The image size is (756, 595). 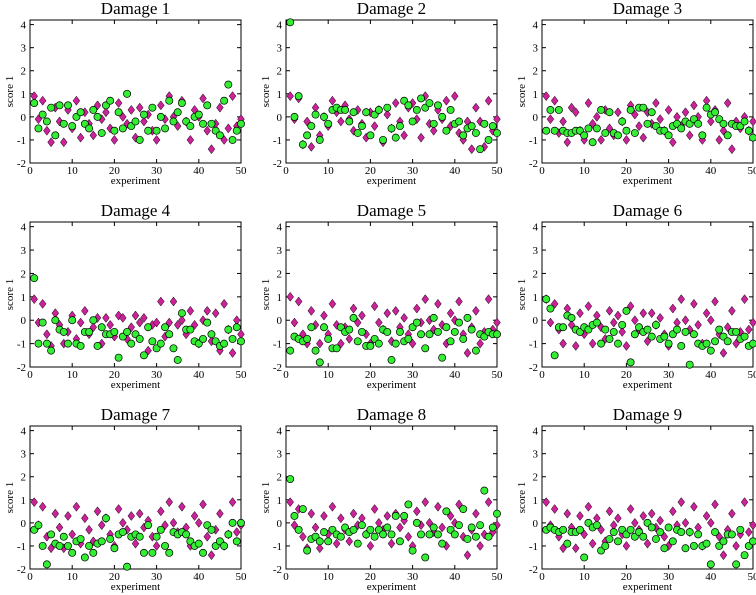 What do you see at coordinates (647, 9) in the screenshot?
I see `panel-title: Damage 3` at bounding box center [647, 9].